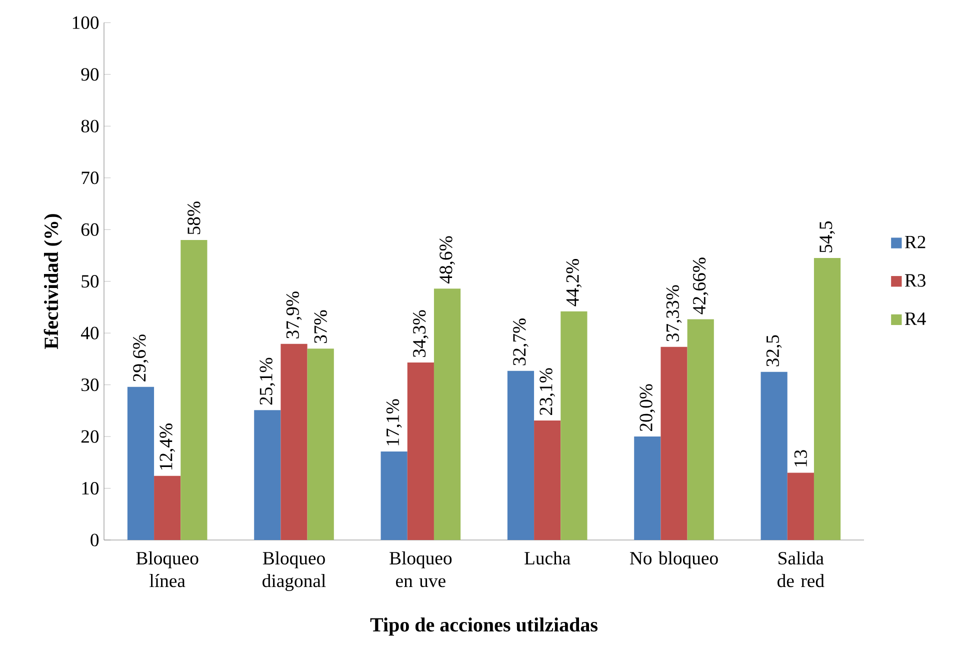 This screenshot has height=656, width=962. I want to click on data-label: 54,5, so click(827, 236).